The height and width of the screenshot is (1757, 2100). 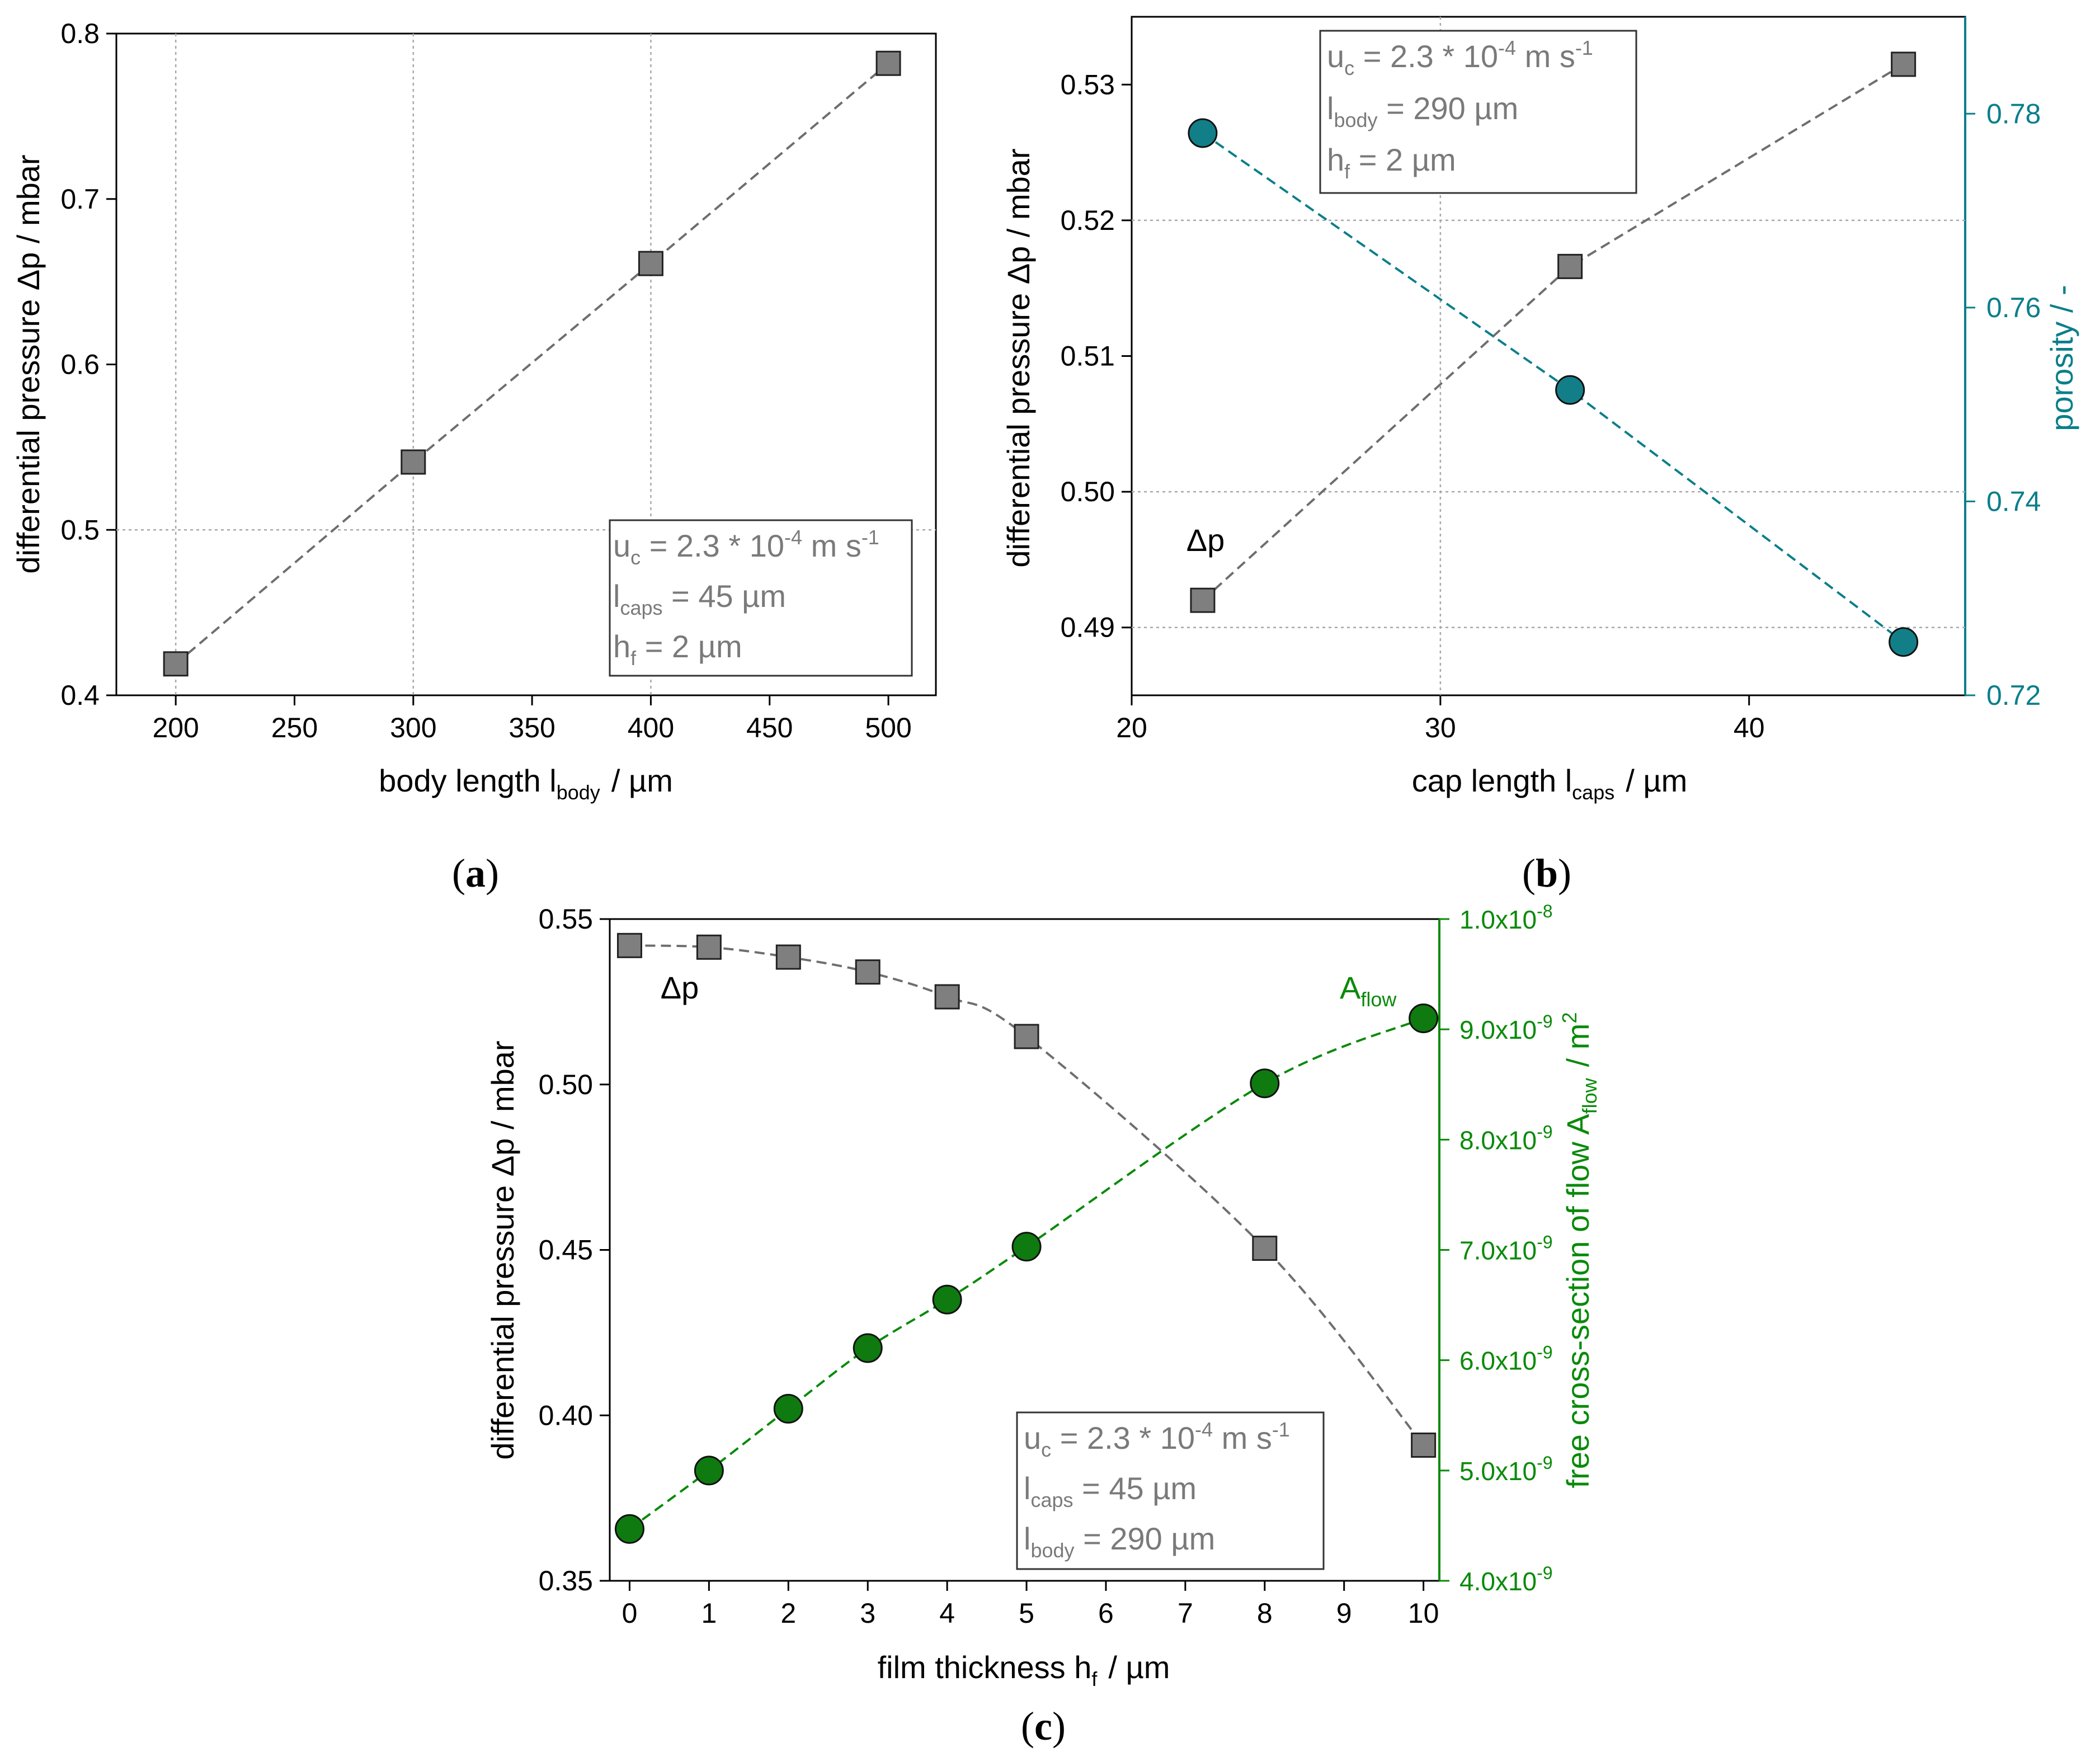 I want to click on panel-b-y-tick-label: 0.53, so click(x=1088, y=85).